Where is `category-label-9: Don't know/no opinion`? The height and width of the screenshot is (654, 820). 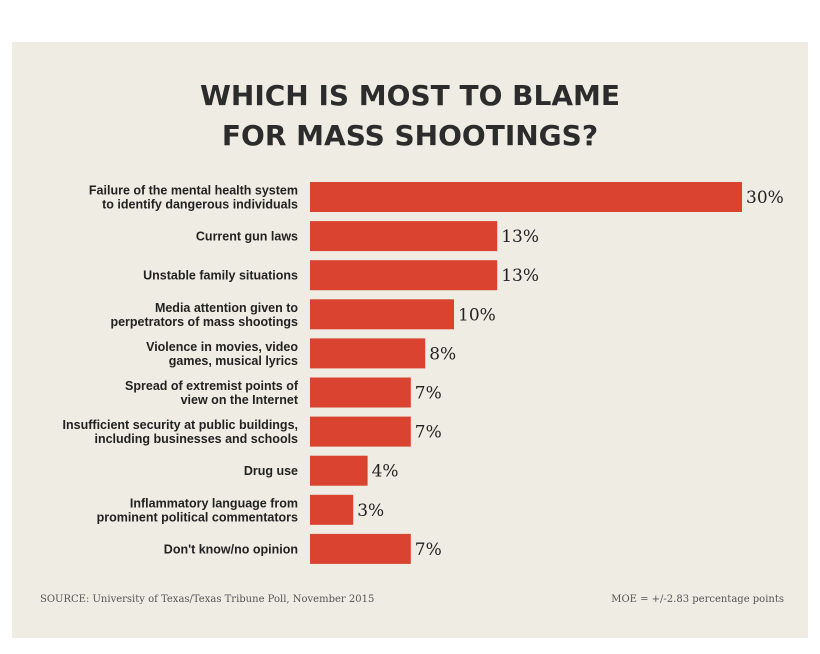
category-label-9: Don't know/no opinion is located at coordinates (231, 549).